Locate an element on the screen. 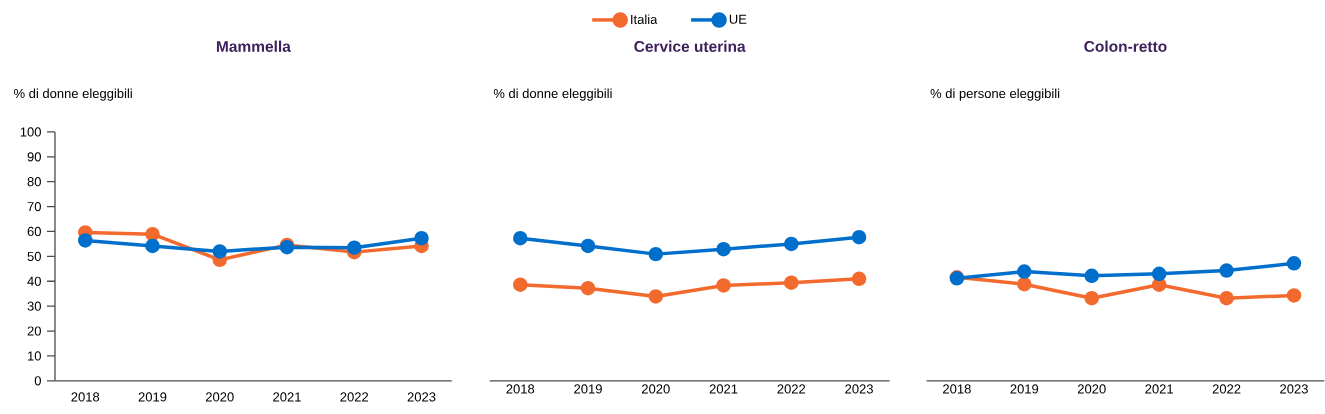 The image size is (1325, 414). chart-title: Cervice uterina is located at coordinates (690, 46).